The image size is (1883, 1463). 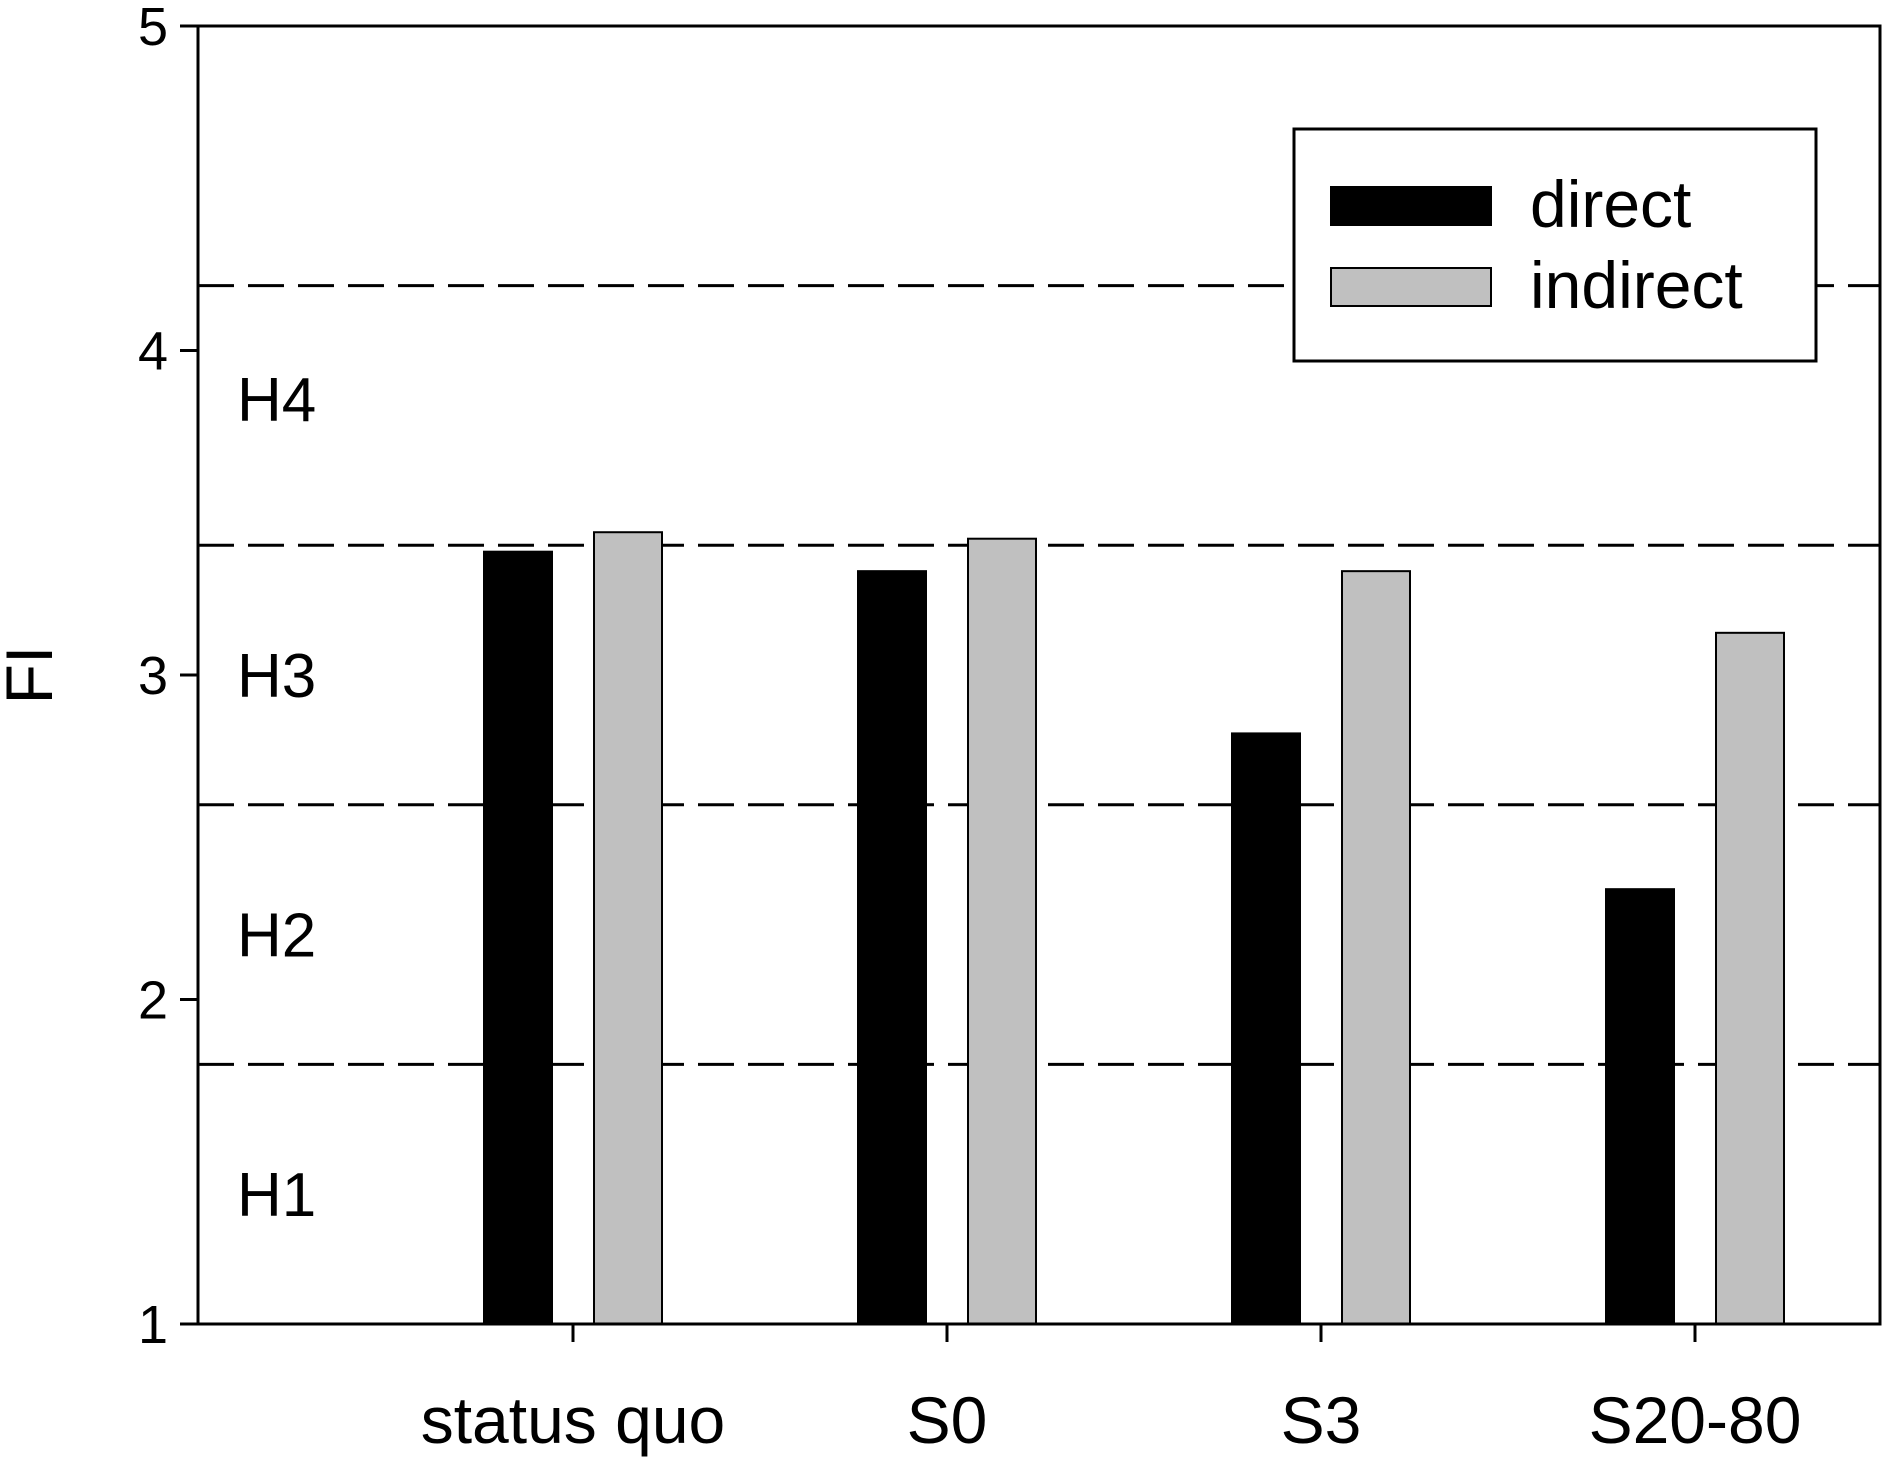 I want to click on y-tick-label: 5, so click(x=153, y=28).